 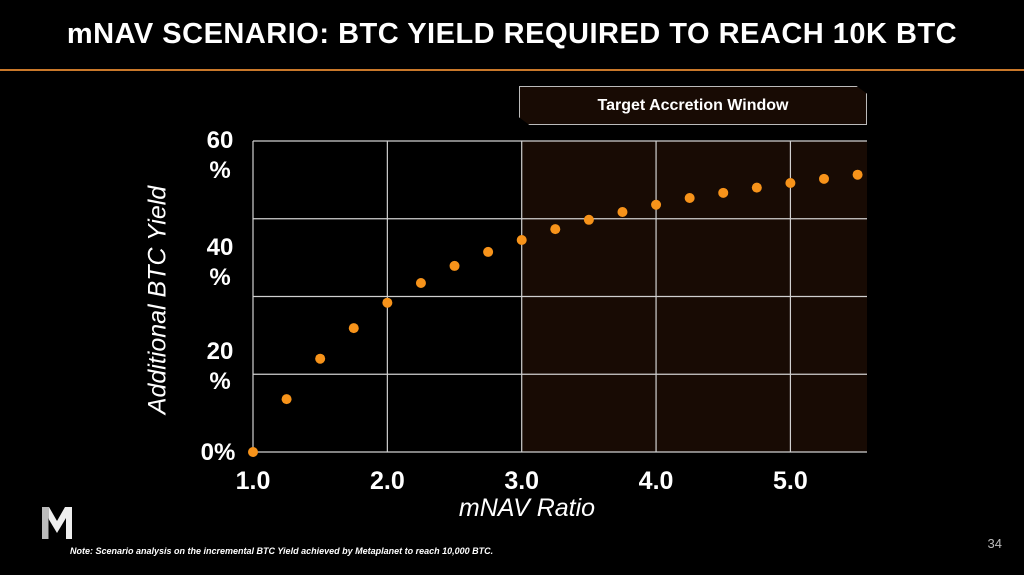 I want to click on x-tick-label: 2.0, so click(x=387, y=481).